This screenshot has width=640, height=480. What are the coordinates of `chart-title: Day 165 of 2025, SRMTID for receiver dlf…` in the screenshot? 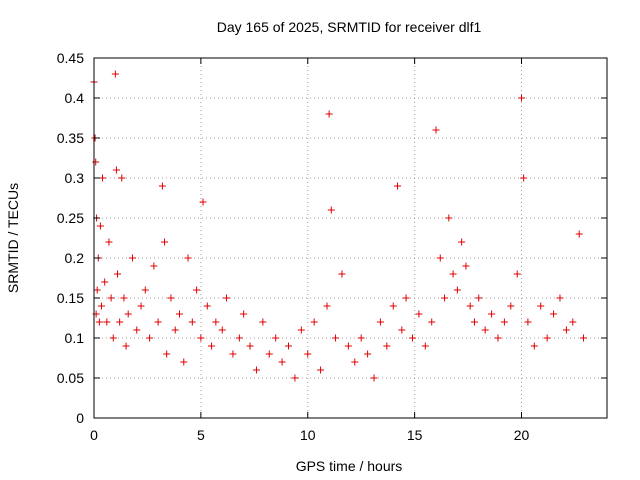 It's located at (349, 27).